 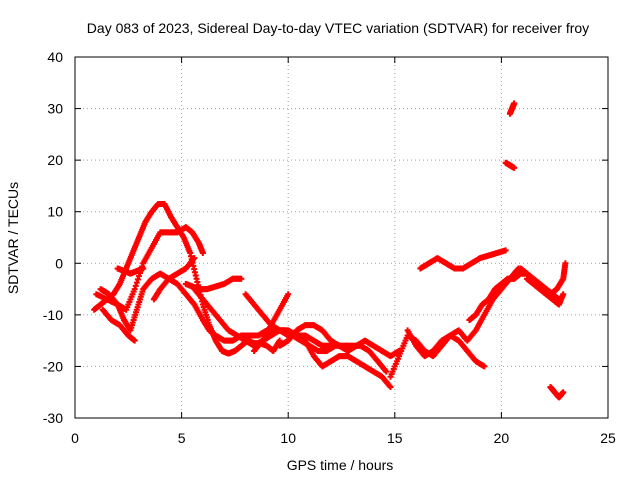 What do you see at coordinates (53, 366) in the screenshot?
I see `y-tick-label: -20` at bounding box center [53, 366].